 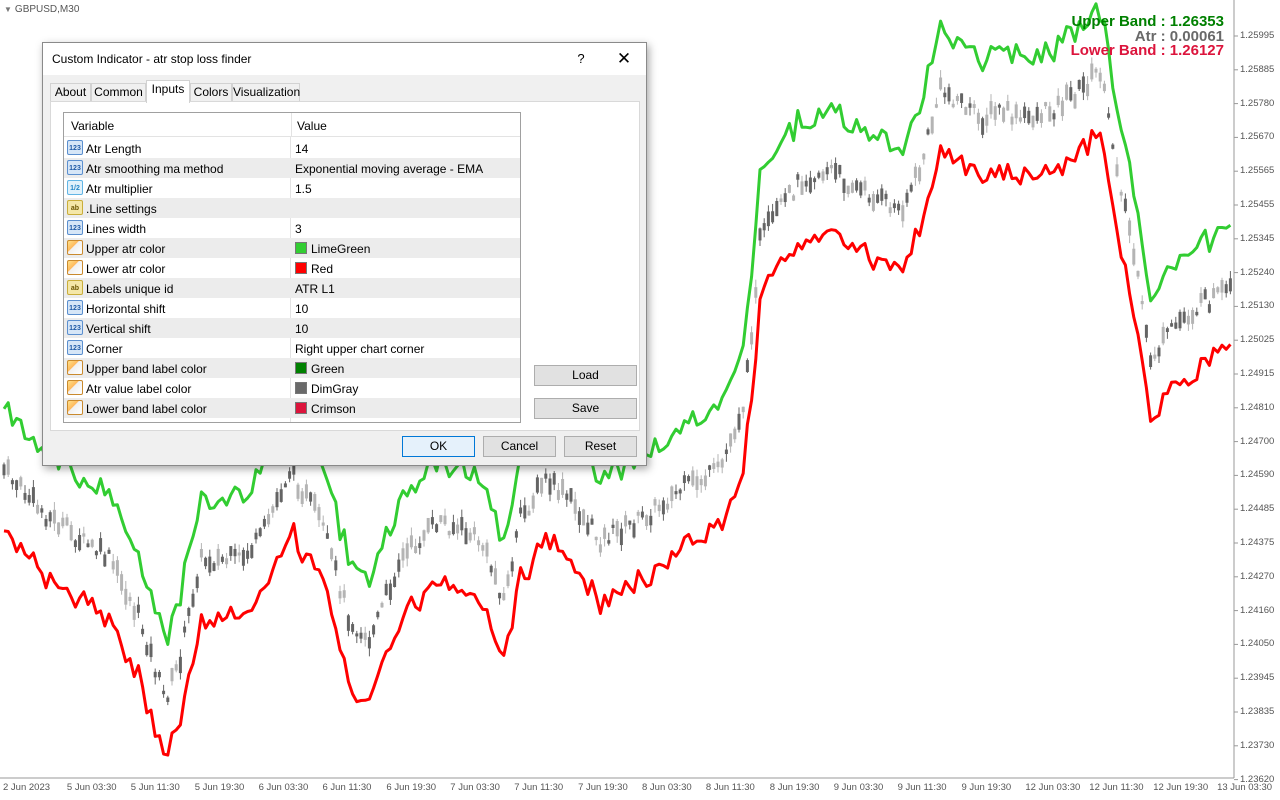 What do you see at coordinates (292, 148) in the screenshot?
I see `input-row: 123 Atr Length 14` at bounding box center [292, 148].